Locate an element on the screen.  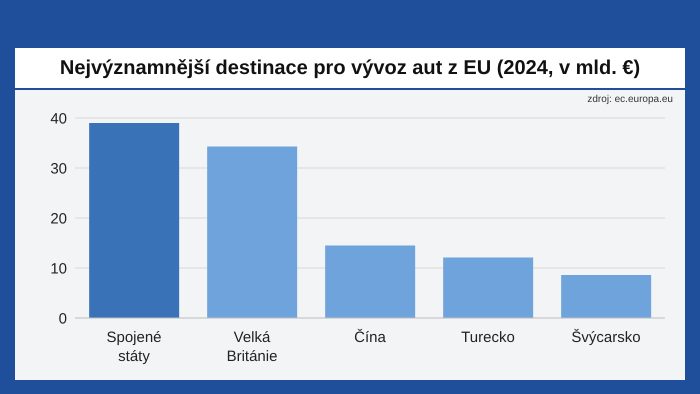
y-tick-label: 40 is located at coordinates (58, 119).